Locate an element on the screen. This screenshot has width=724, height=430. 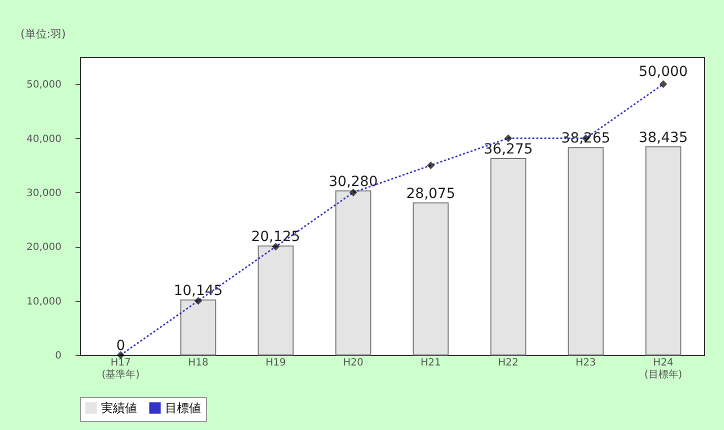
legend-label: 目標値 is located at coordinates (183, 408).